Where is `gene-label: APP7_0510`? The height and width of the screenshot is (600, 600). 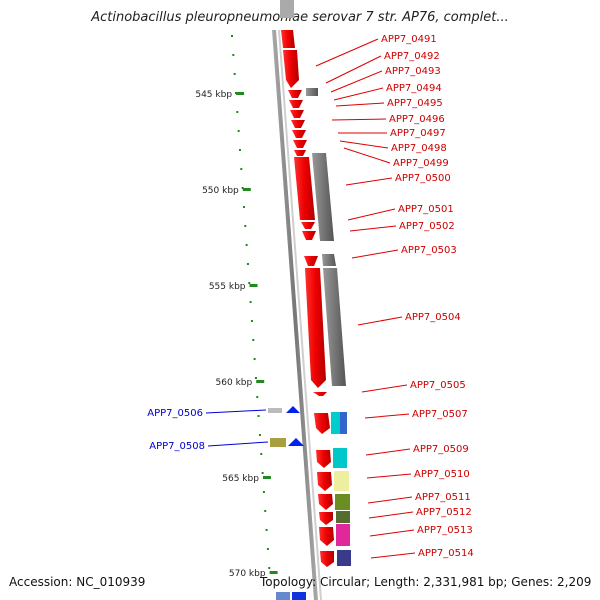 gene-label: APP7_0510 is located at coordinates (442, 474).